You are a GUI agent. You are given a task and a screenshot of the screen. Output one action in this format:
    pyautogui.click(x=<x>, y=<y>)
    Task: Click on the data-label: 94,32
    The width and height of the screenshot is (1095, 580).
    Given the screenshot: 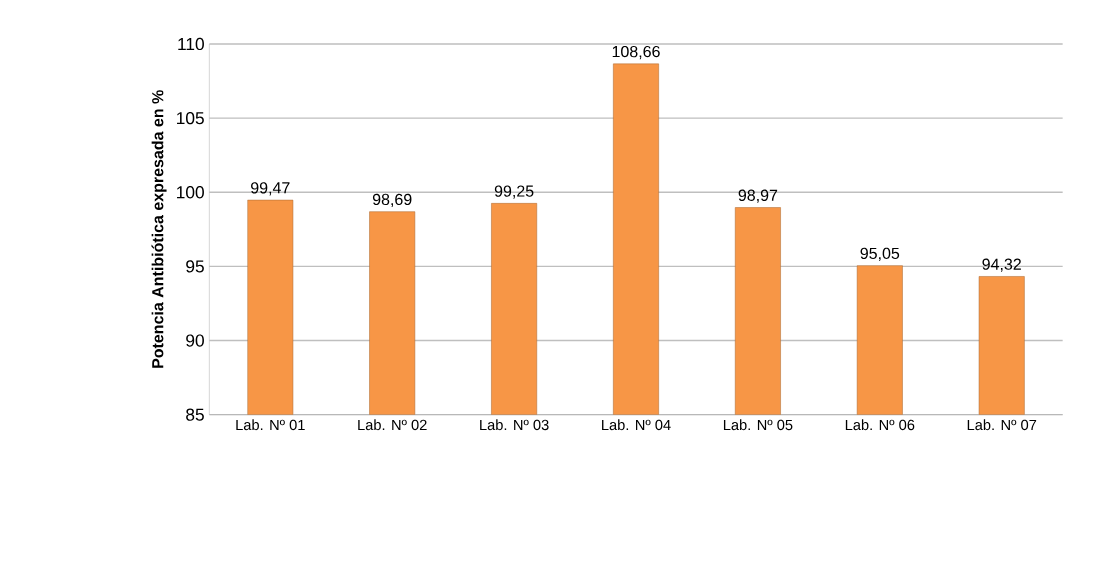 What is the action you would take?
    pyautogui.click(x=1001, y=265)
    